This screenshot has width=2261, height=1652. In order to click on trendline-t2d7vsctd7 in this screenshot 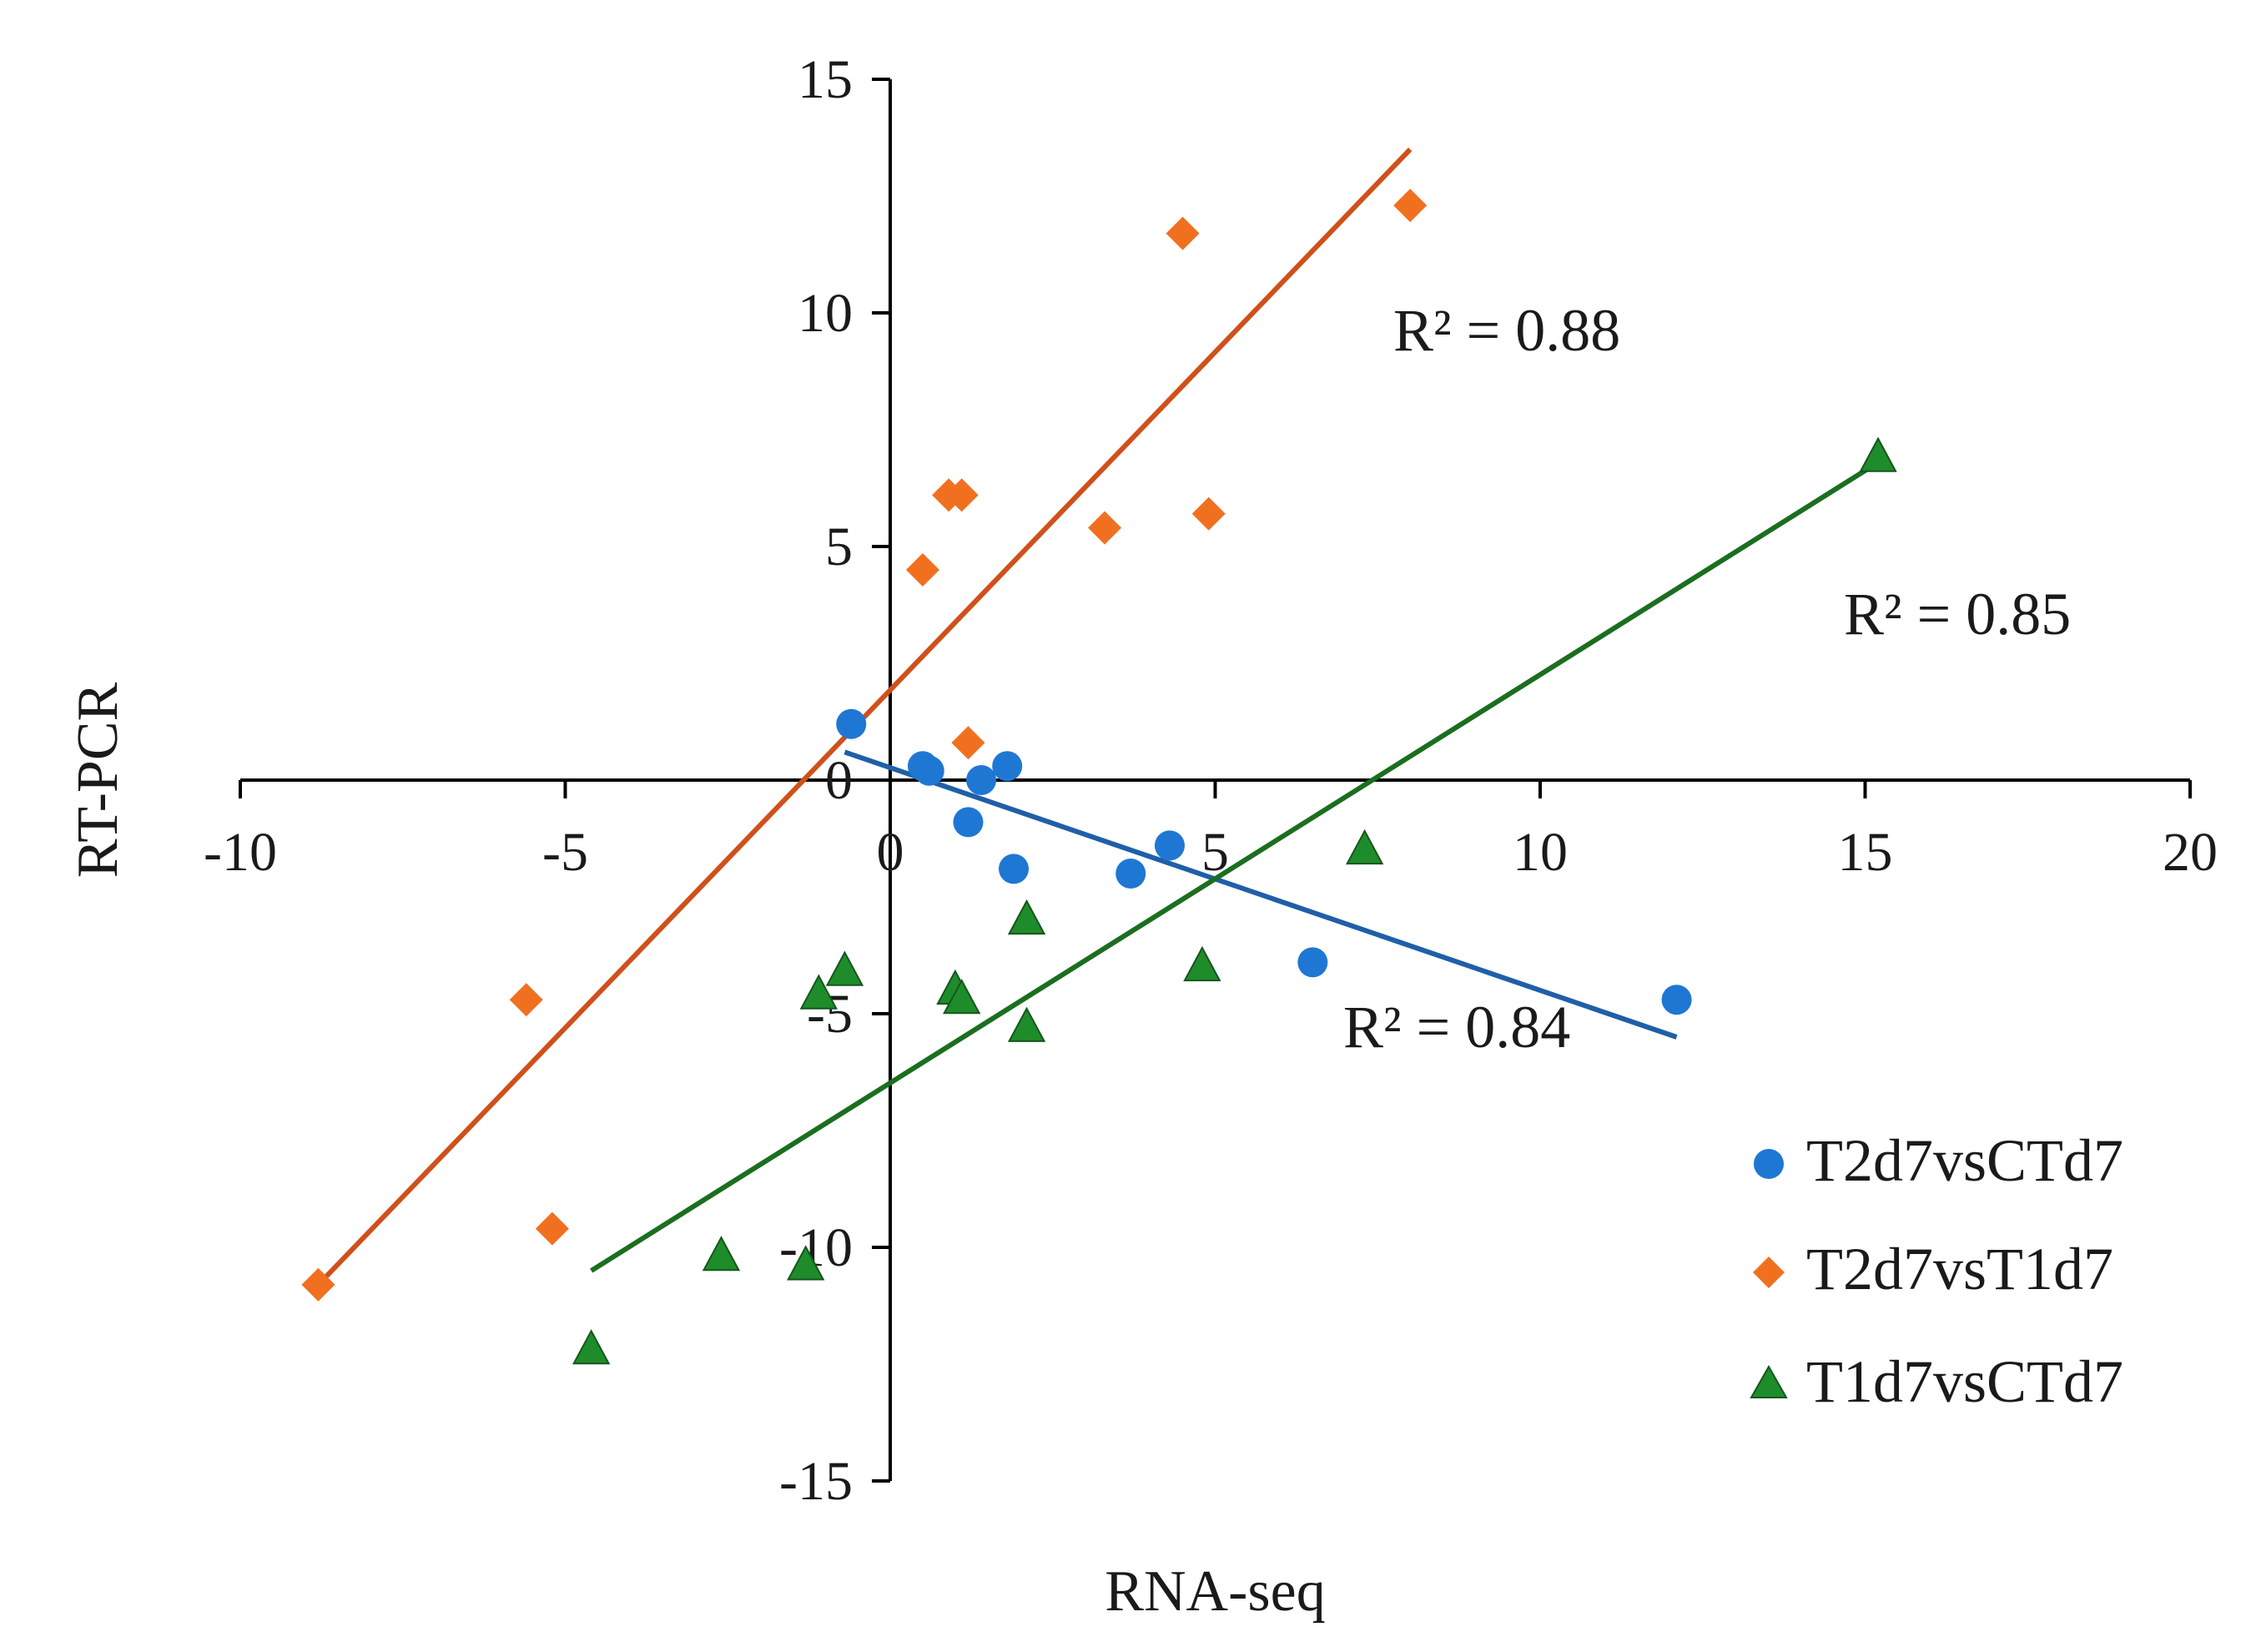, I will do `click(1260, 895)`.